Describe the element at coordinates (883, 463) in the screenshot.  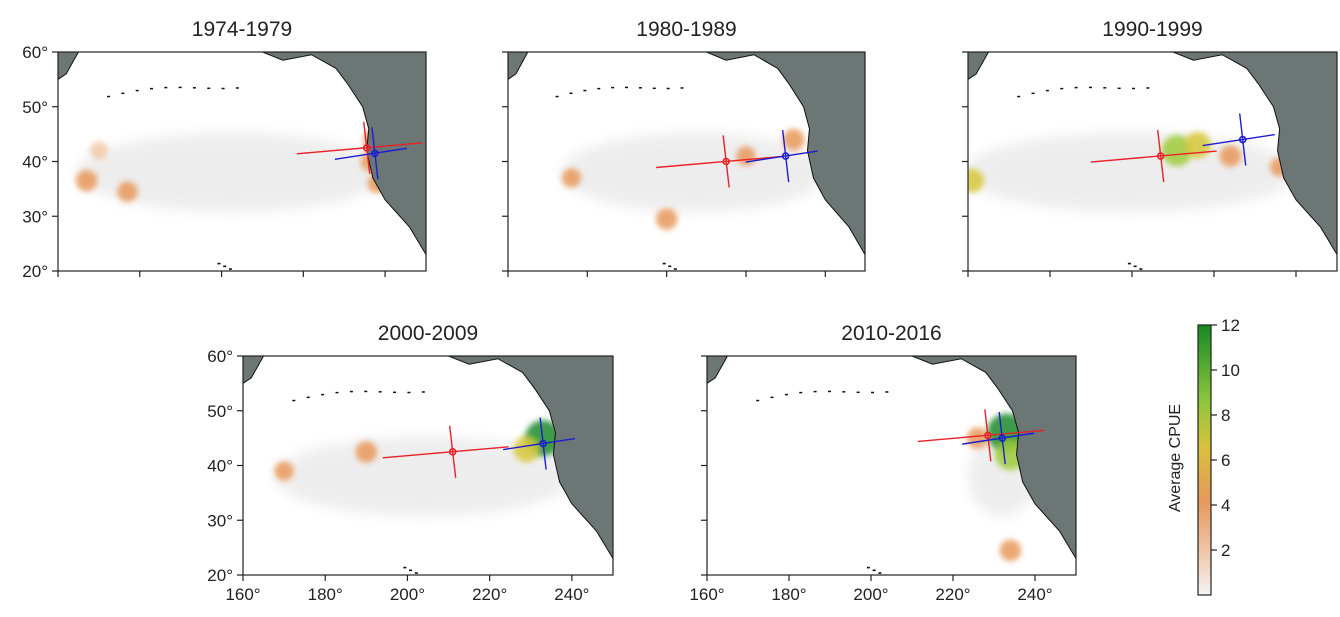
I see `map-panel-5: 2010-2016 160° 180° 200° 220° 240°` at that location.